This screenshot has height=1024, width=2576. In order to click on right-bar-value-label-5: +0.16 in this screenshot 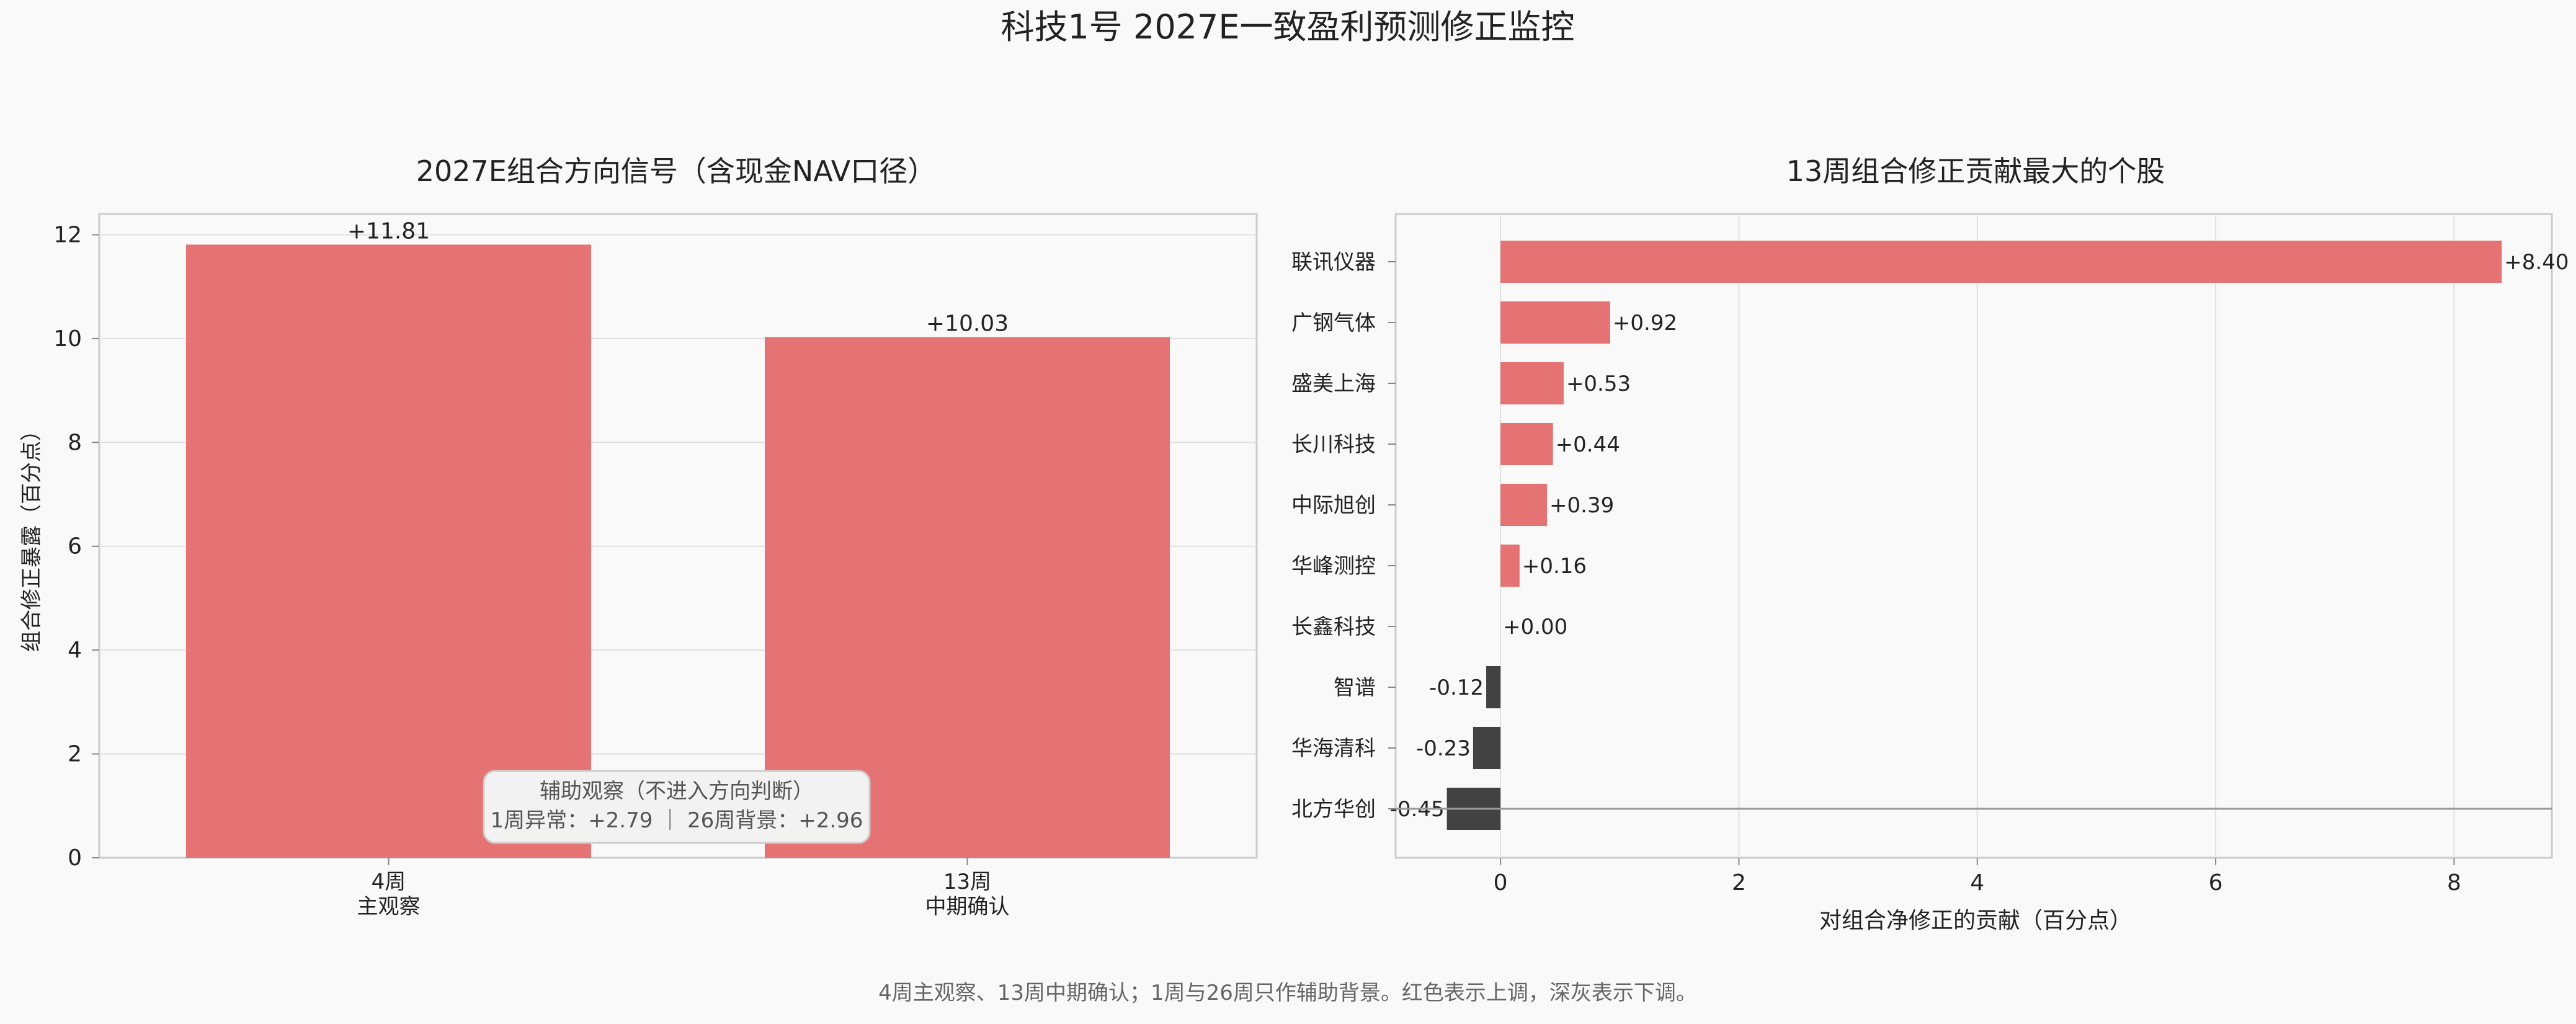, I will do `click(1554, 566)`.